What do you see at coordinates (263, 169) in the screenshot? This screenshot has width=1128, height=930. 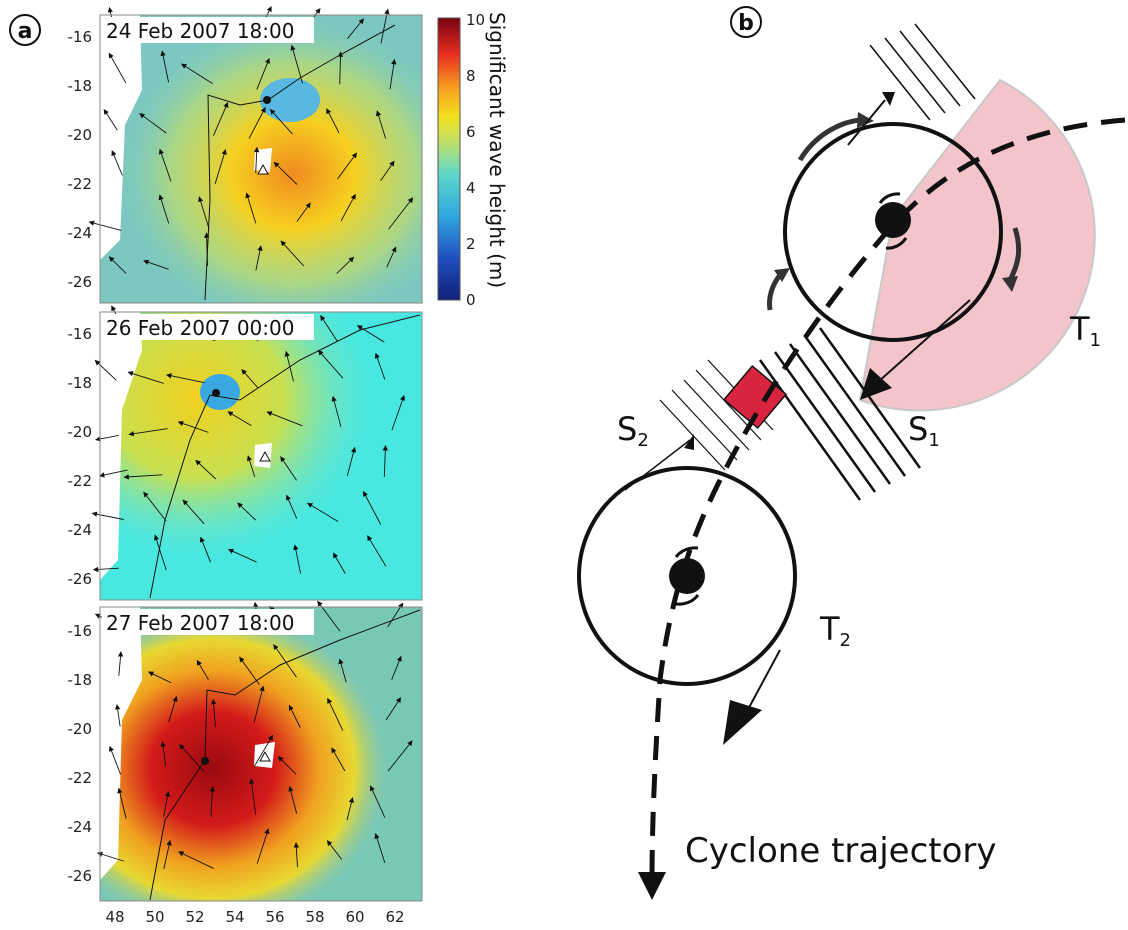 I see `map-1-station-marker` at bounding box center [263, 169].